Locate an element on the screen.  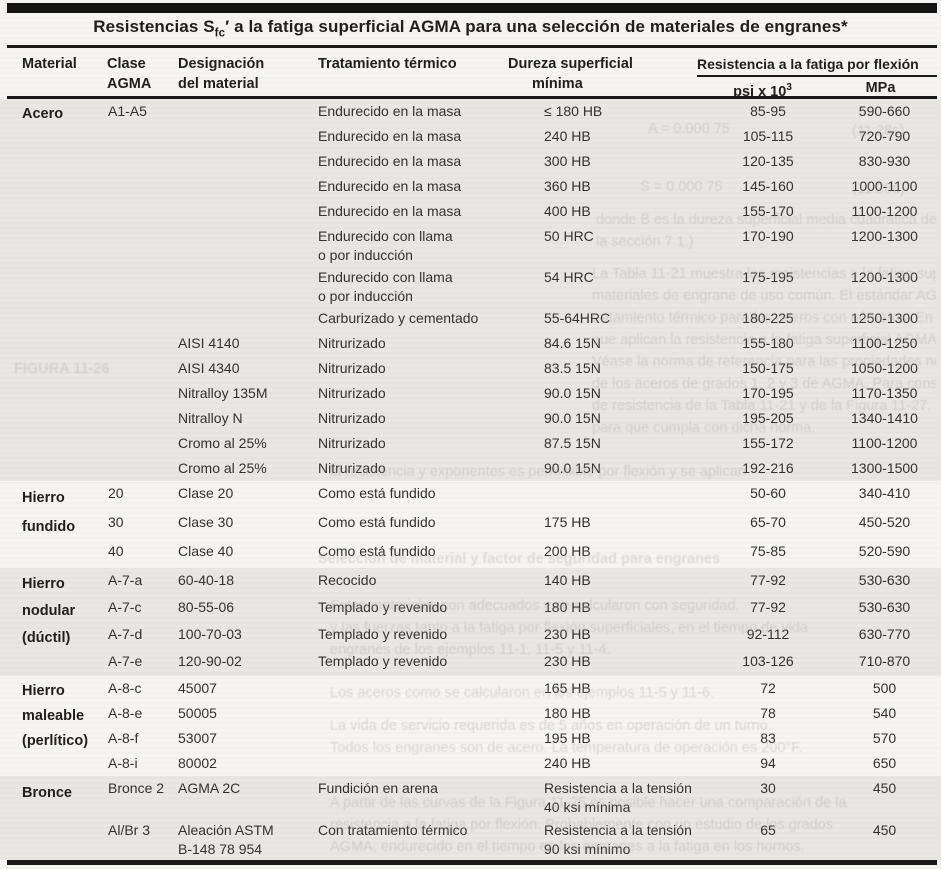
table-row: A-7-a 60-40-18 Recocido 140 HB 77-92 530-630 is located at coordinates (523, 581).